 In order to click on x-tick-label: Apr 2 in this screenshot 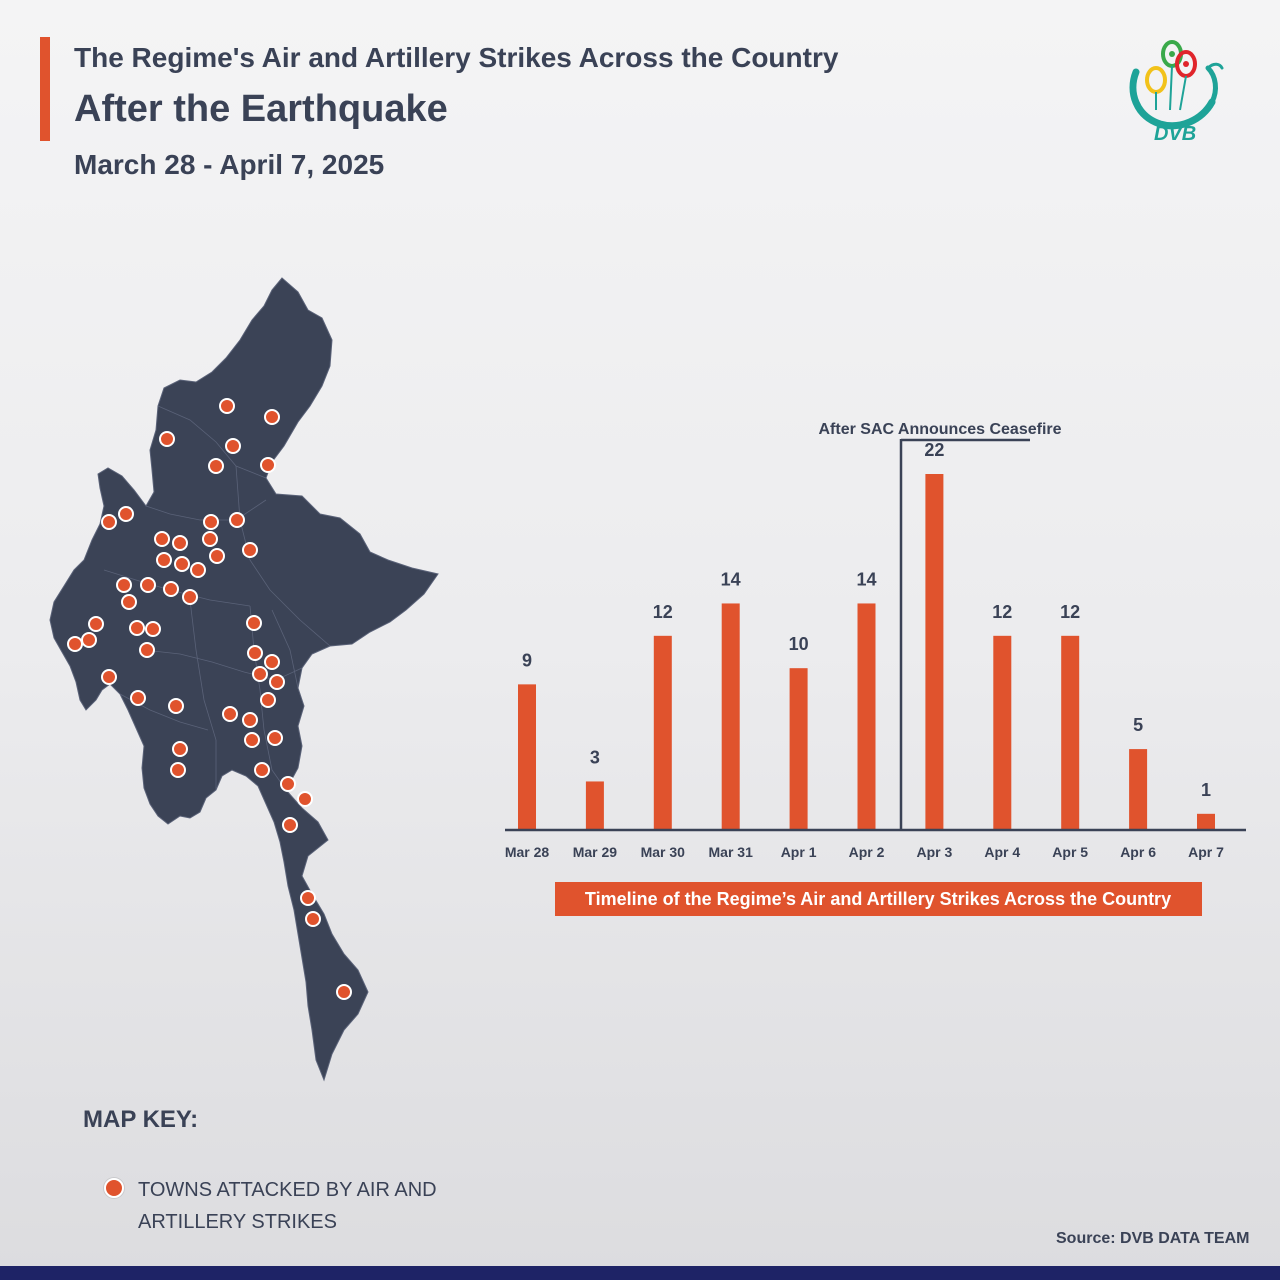, I will do `click(867, 852)`.